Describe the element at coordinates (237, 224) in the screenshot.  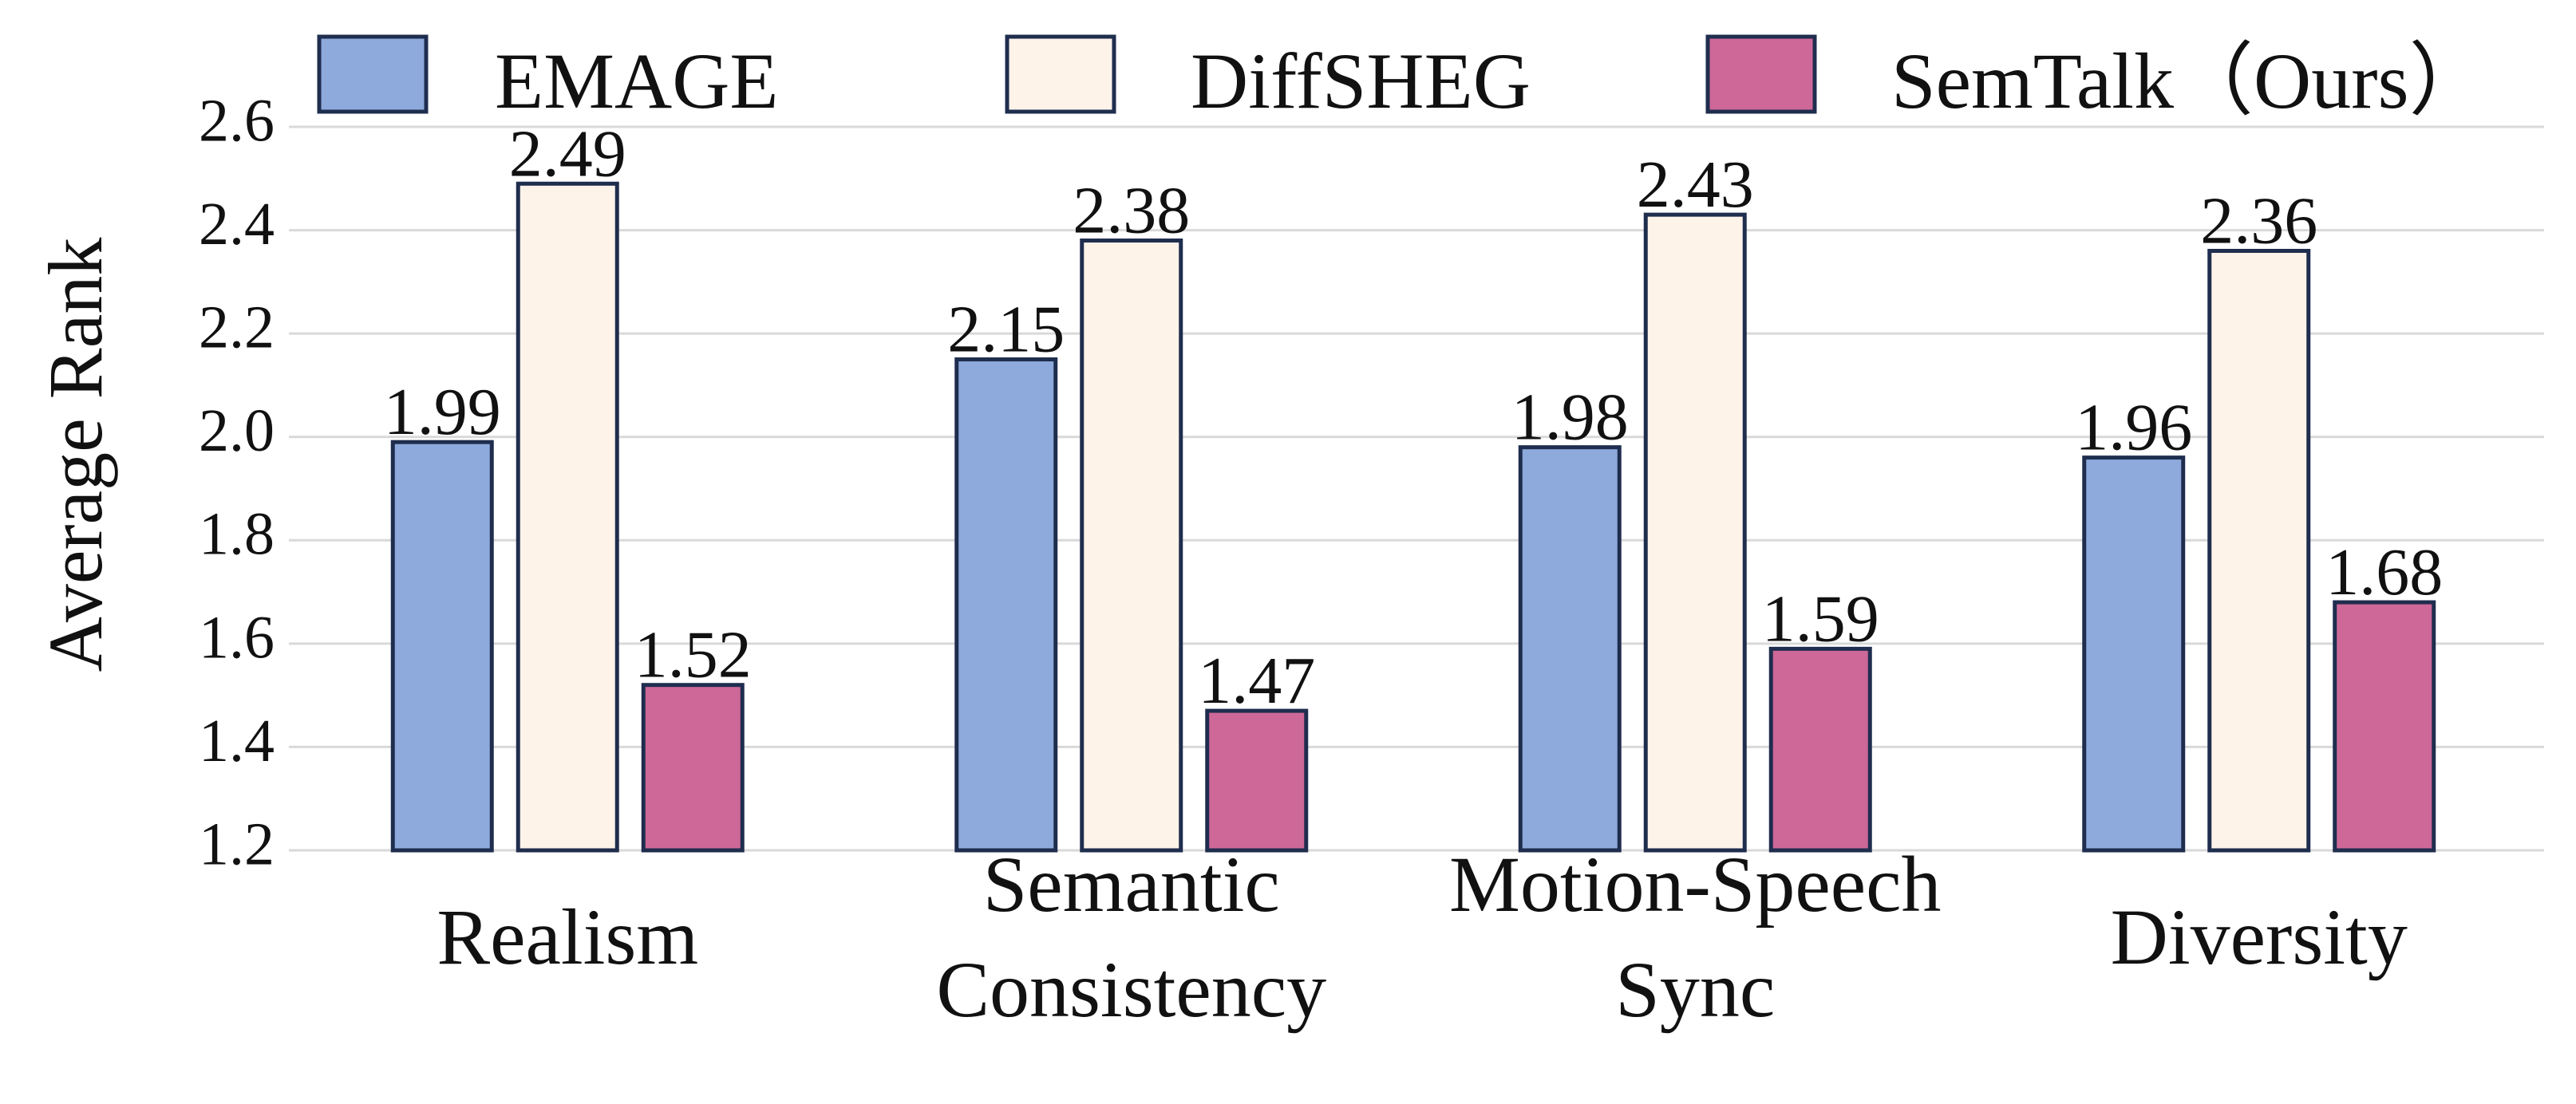
I see `y-tick-label: 2.4` at that location.